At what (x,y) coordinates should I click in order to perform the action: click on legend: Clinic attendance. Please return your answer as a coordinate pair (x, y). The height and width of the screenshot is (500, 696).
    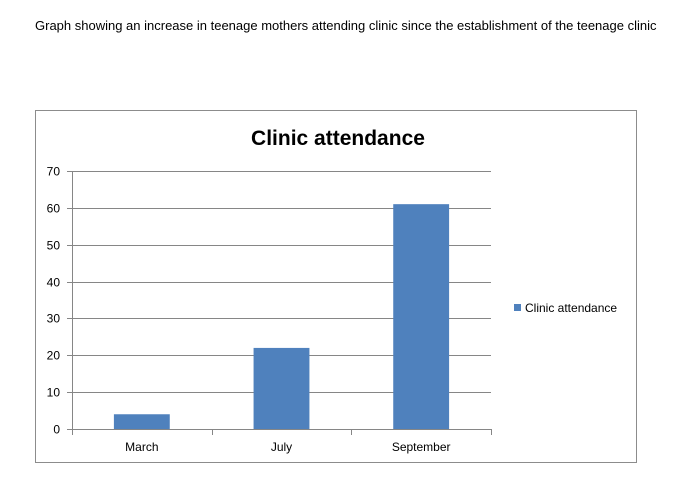
    Looking at the image, I should click on (565, 308).